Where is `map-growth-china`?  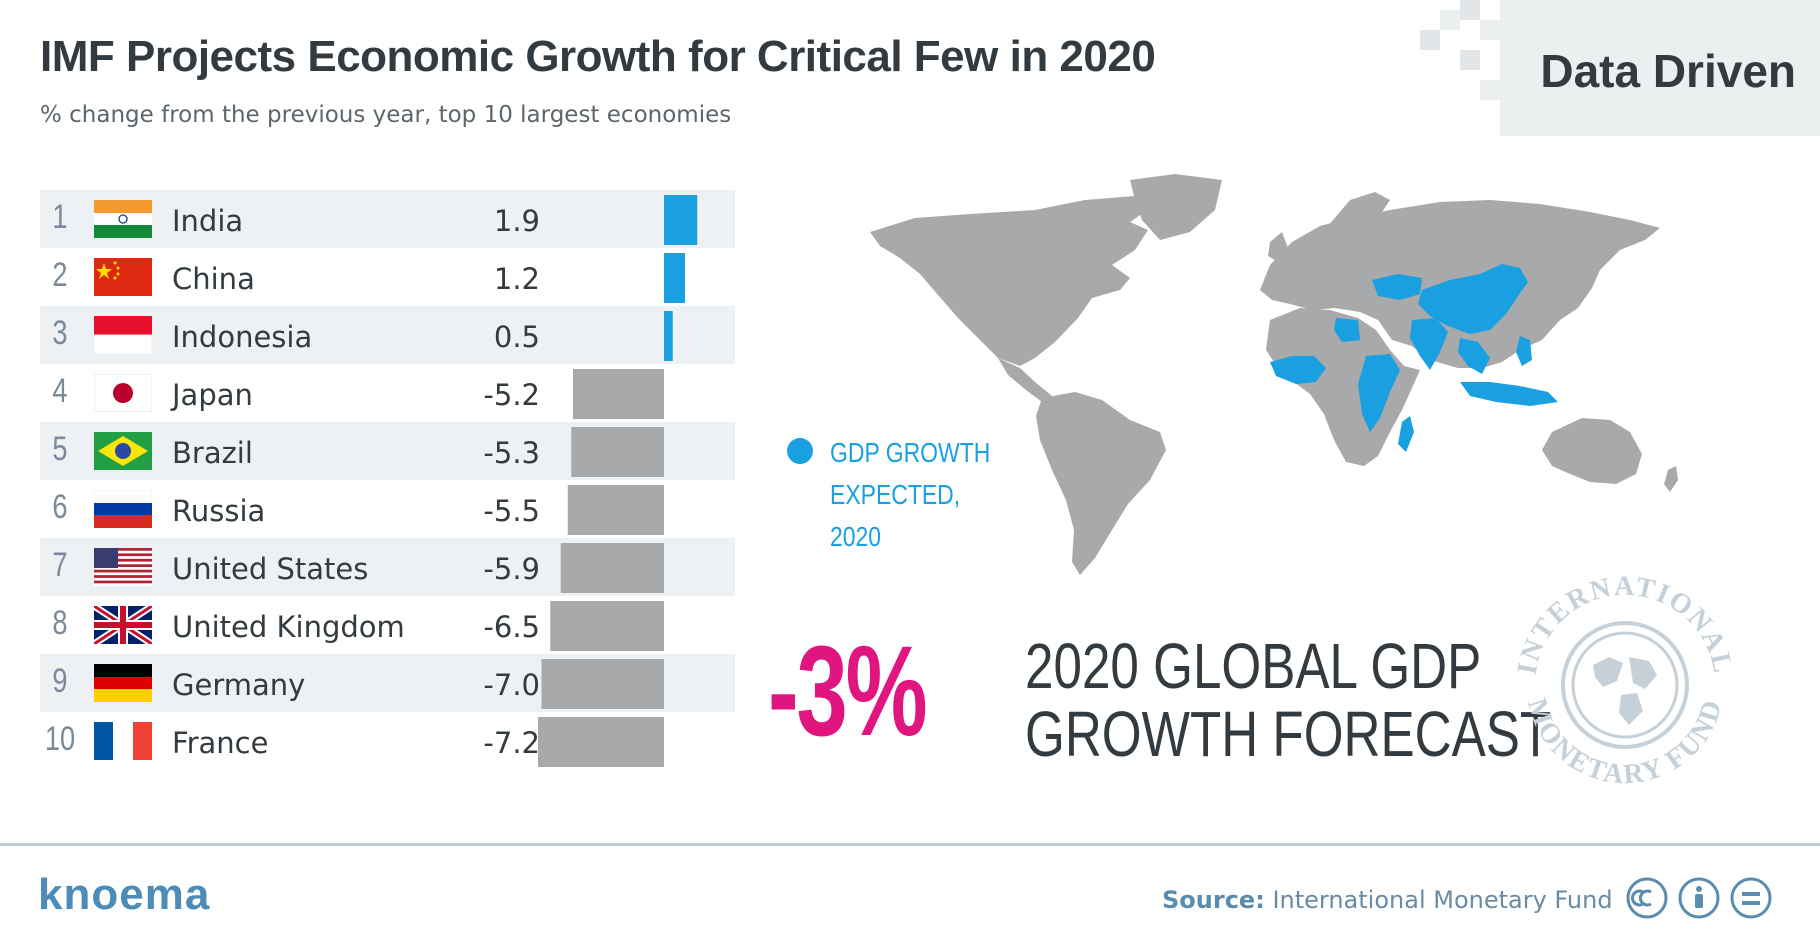 map-growth-china is located at coordinates (1473, 299).